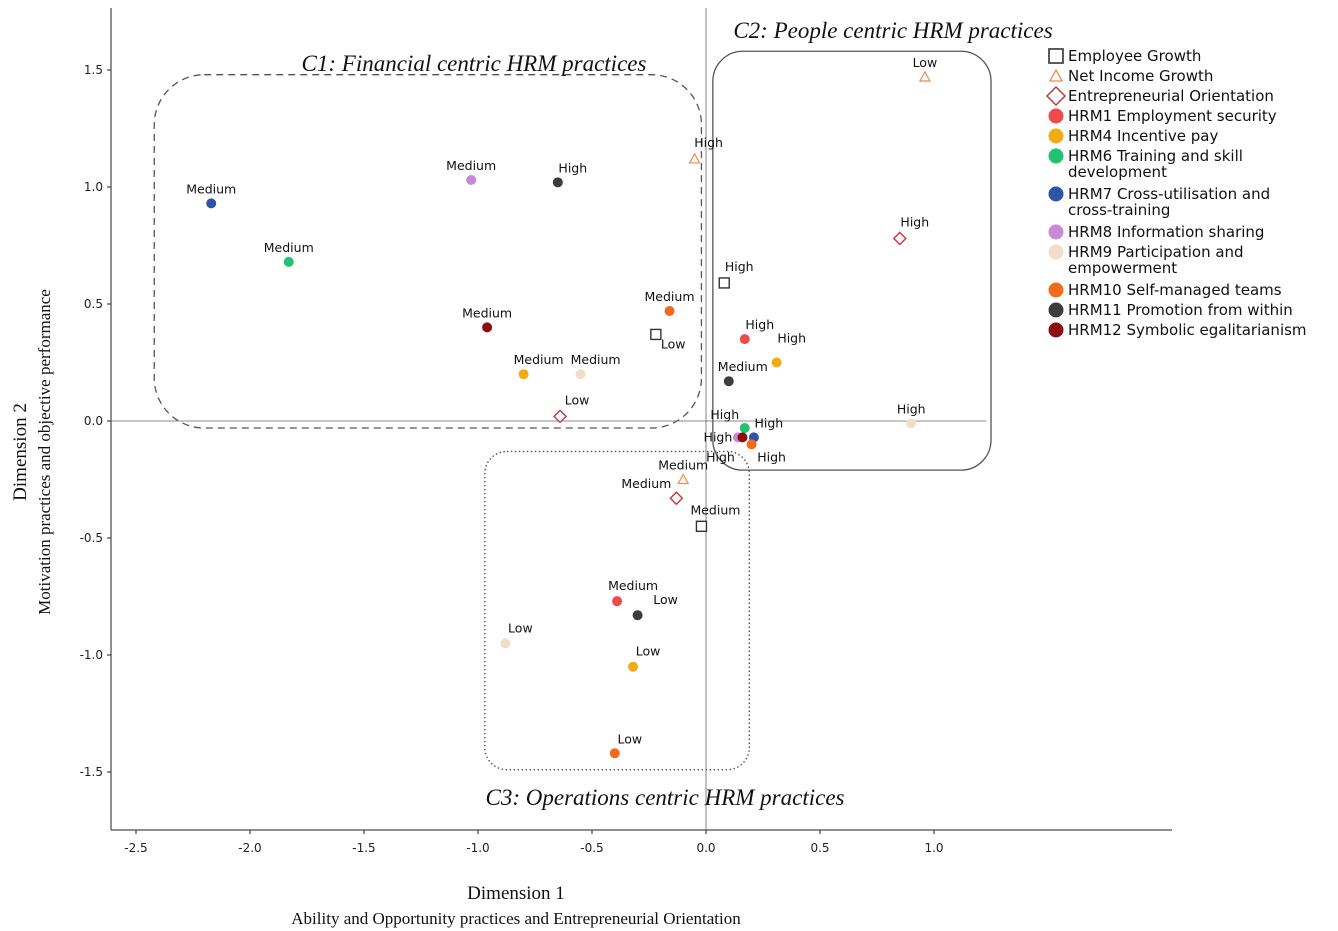  I want to click on legend-item-6: HRM6 Training and skill development, so click(1145, 164).